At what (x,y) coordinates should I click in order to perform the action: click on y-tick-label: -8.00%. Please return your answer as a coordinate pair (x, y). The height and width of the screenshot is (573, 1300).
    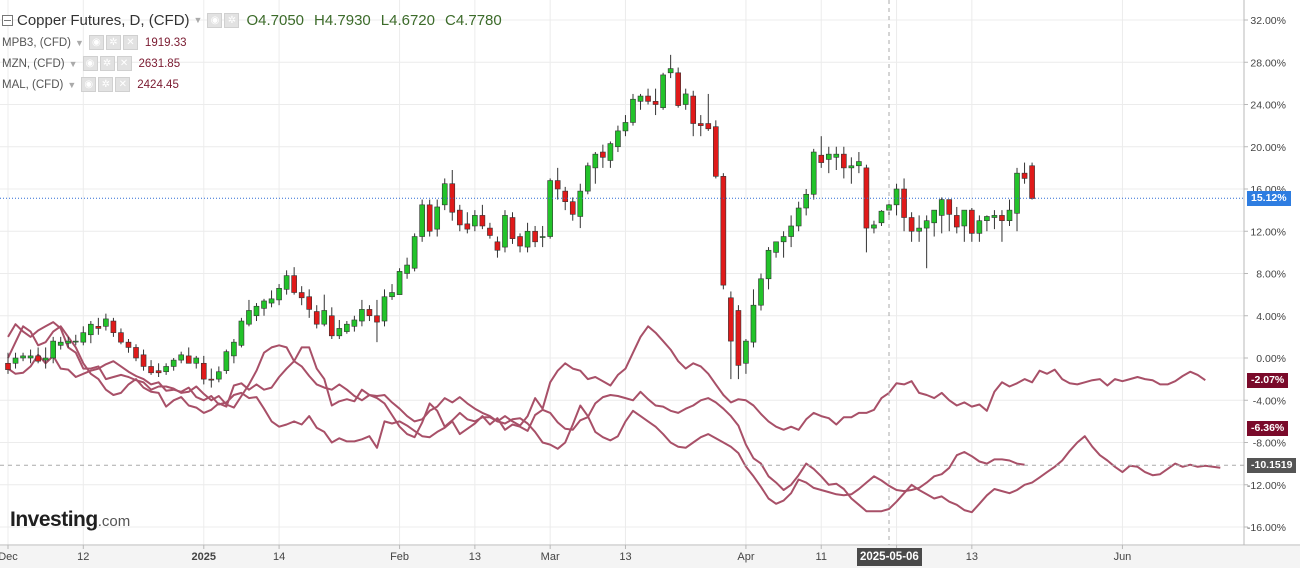
    Looking at the image, I should click on (1269, 444).